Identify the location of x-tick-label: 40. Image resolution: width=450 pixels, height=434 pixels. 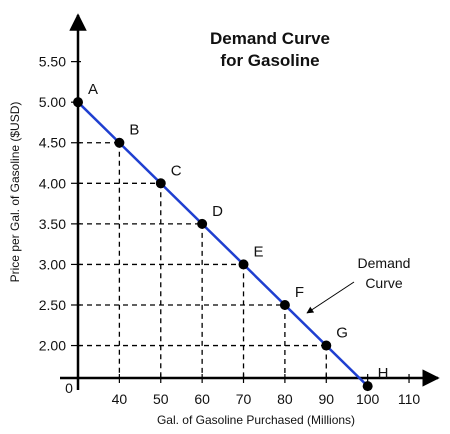
(120, 399).